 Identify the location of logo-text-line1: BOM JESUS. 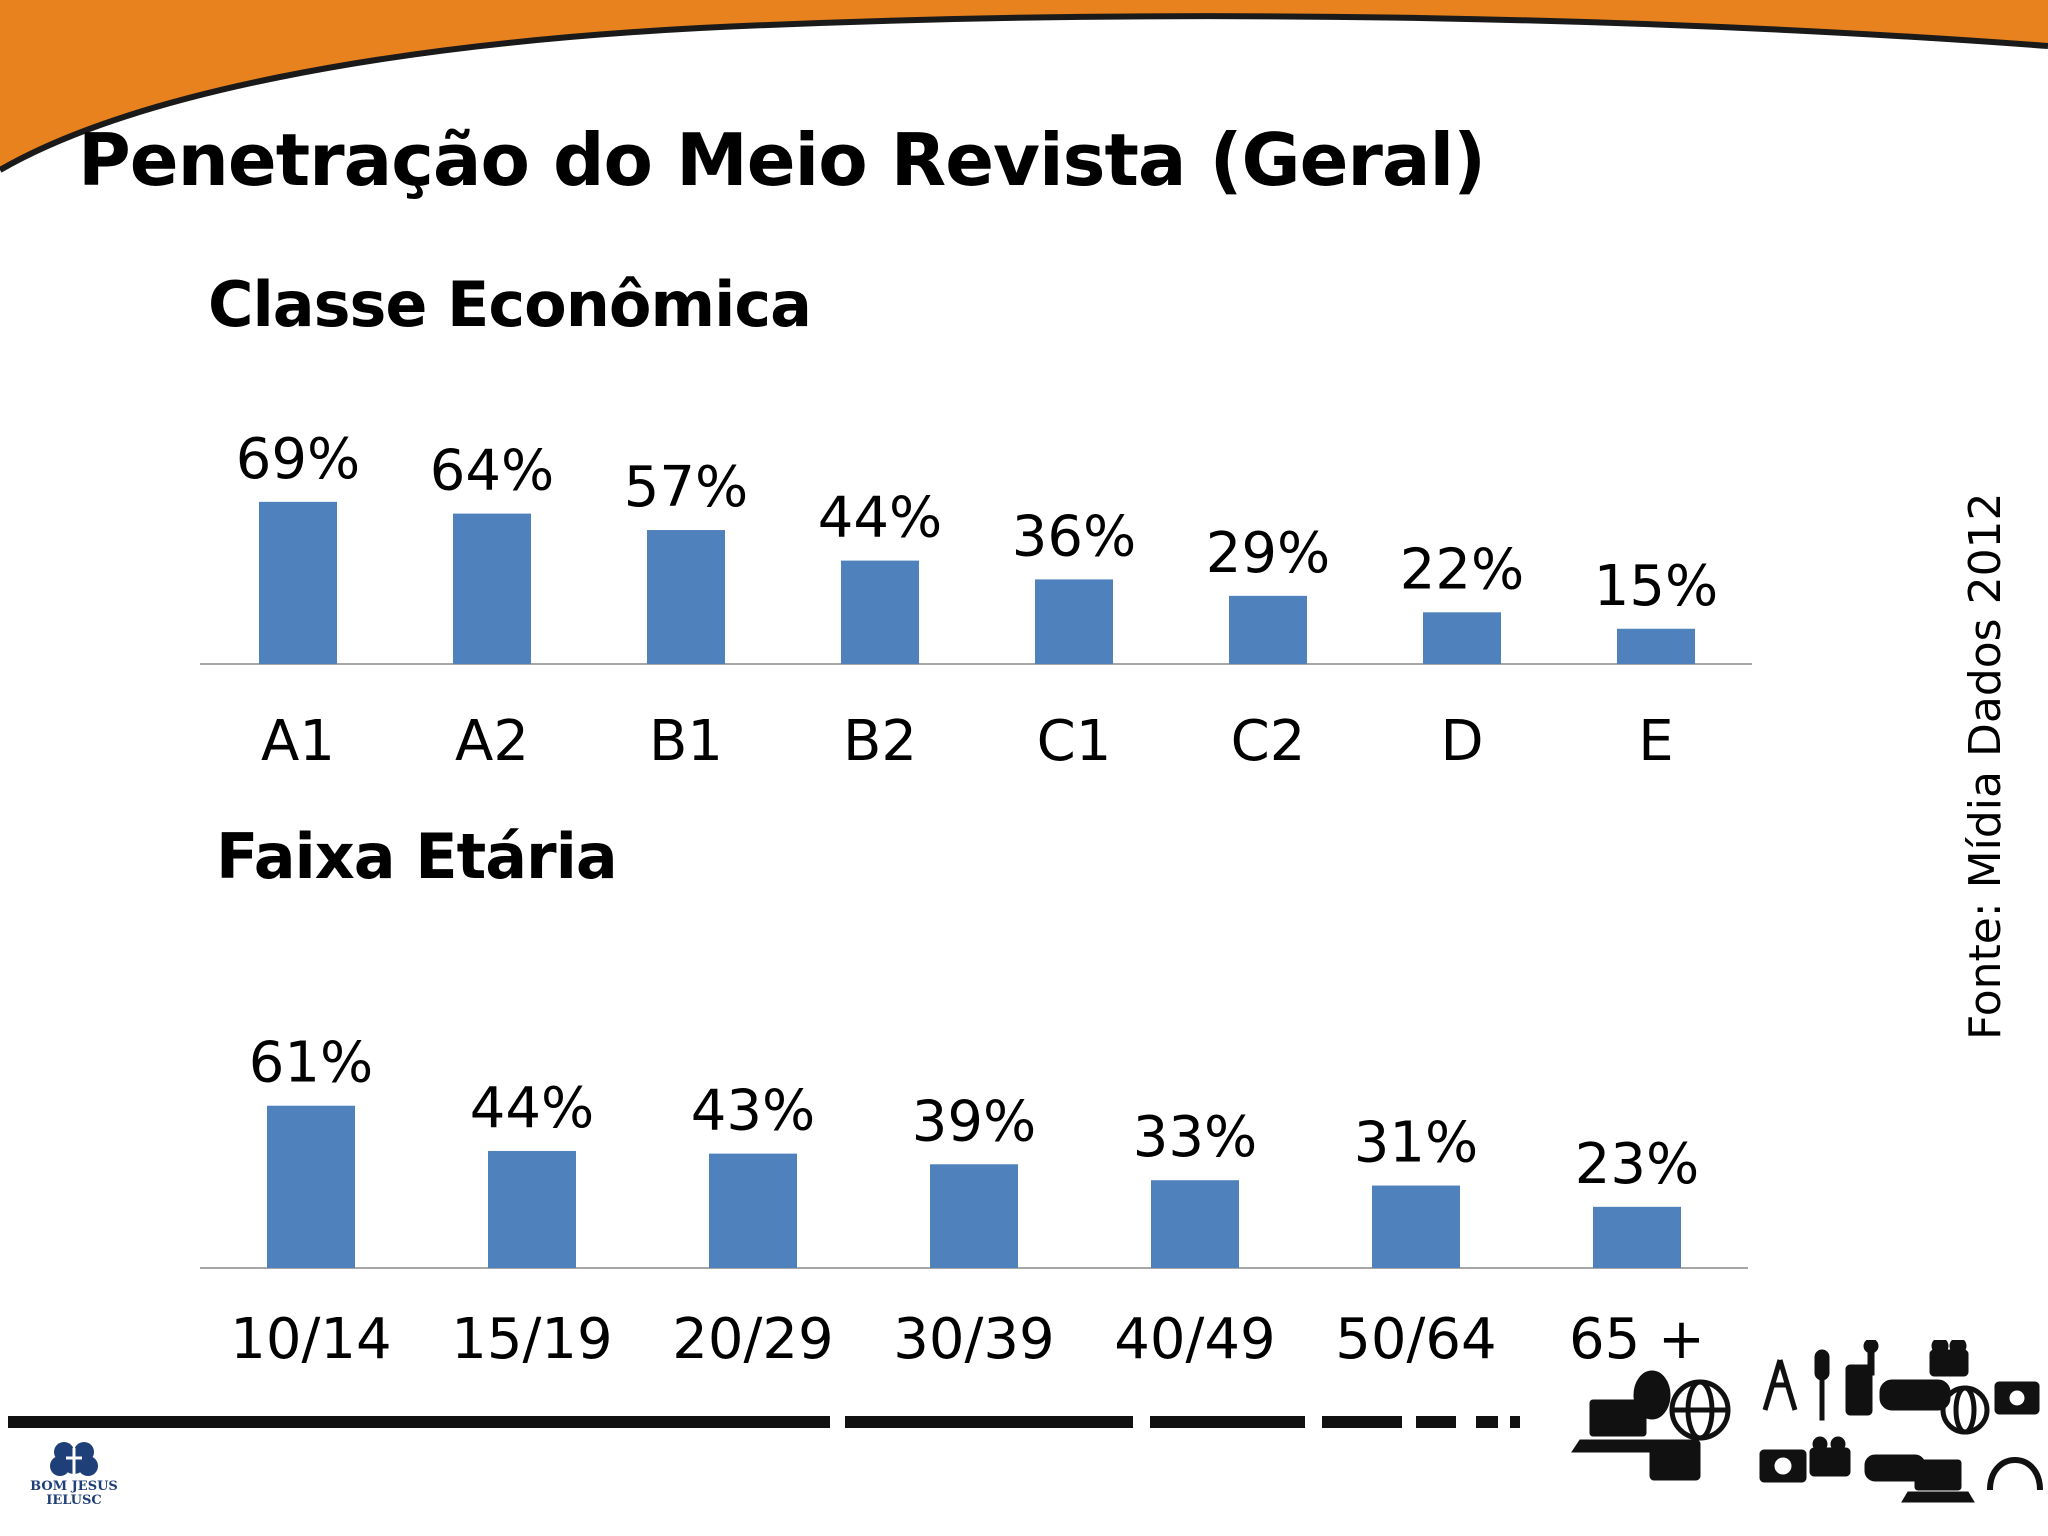
(74, 1486).